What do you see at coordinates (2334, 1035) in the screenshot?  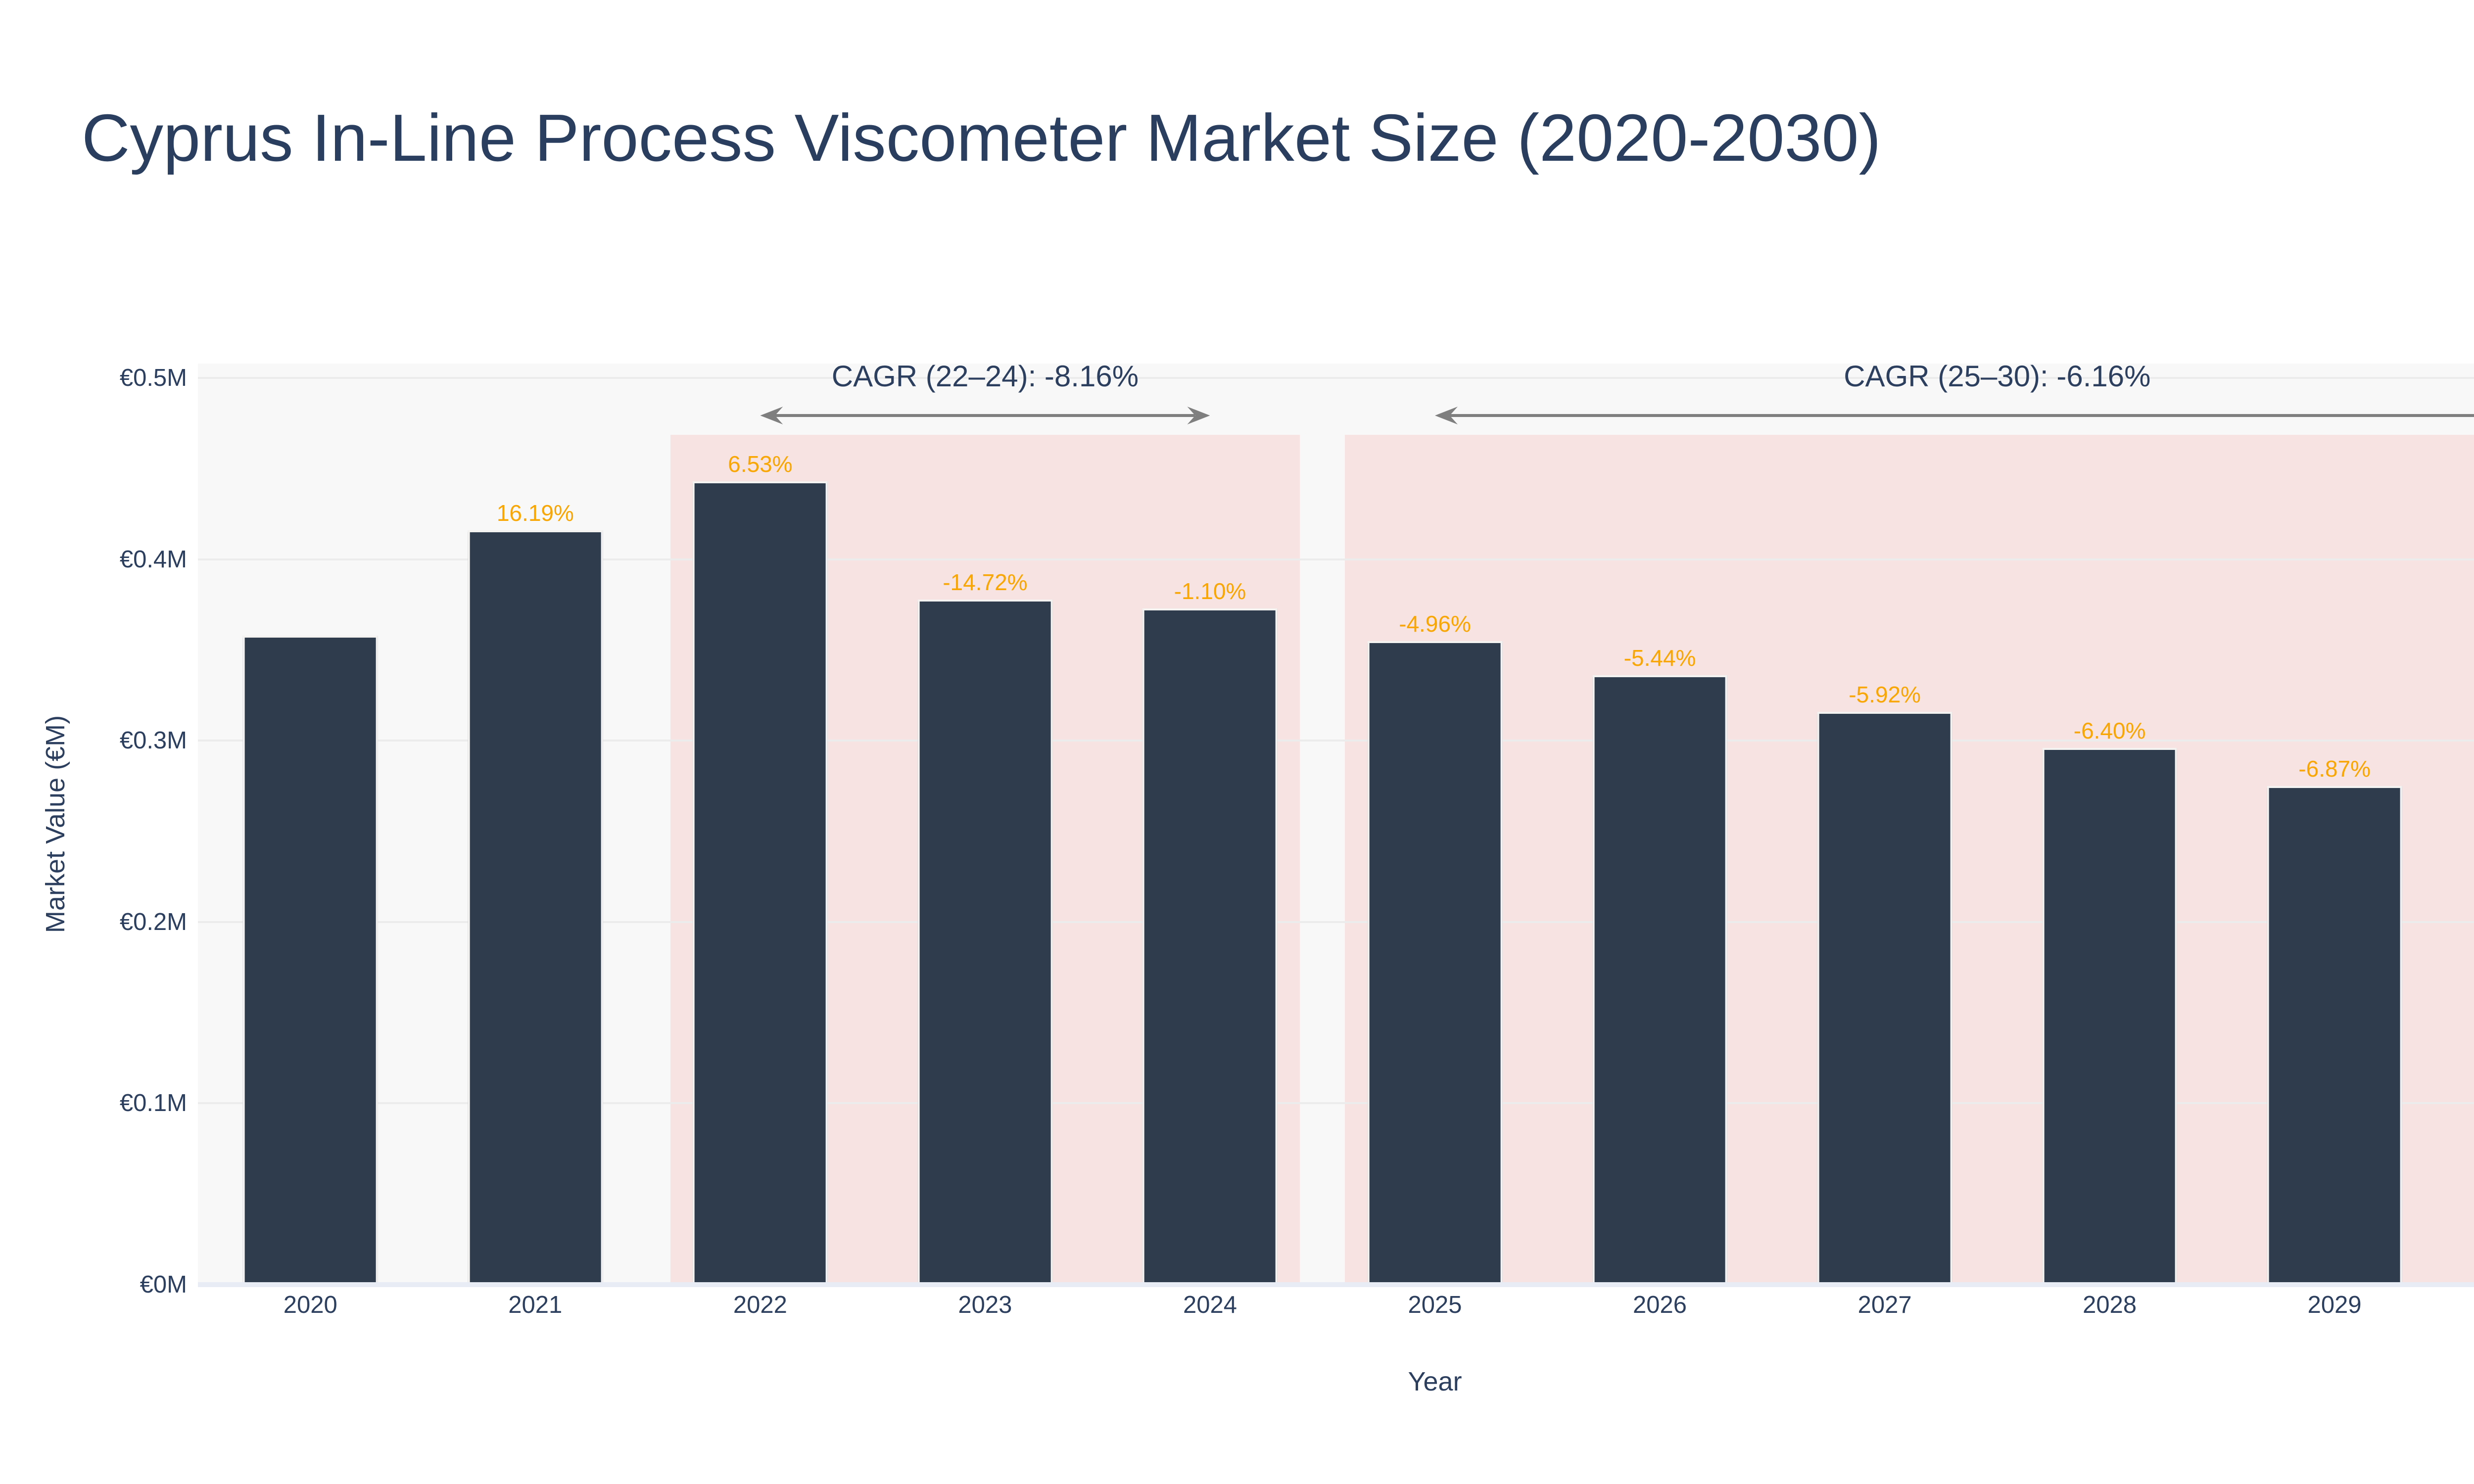 I see `bar-2029` at bounding box center [2334, 1035].